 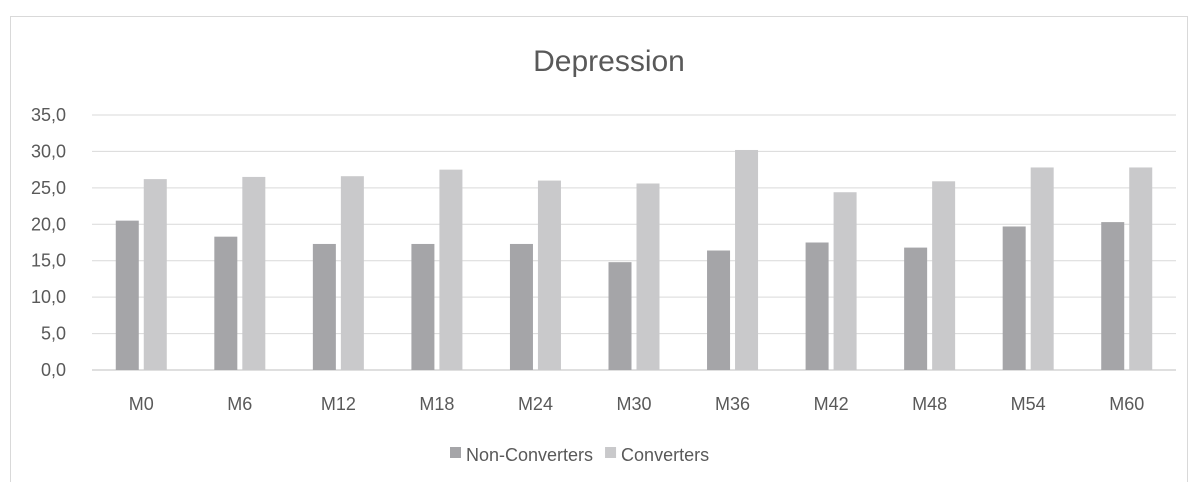 I want to click on x-tick-label: M0, so click(x=141, y=404).